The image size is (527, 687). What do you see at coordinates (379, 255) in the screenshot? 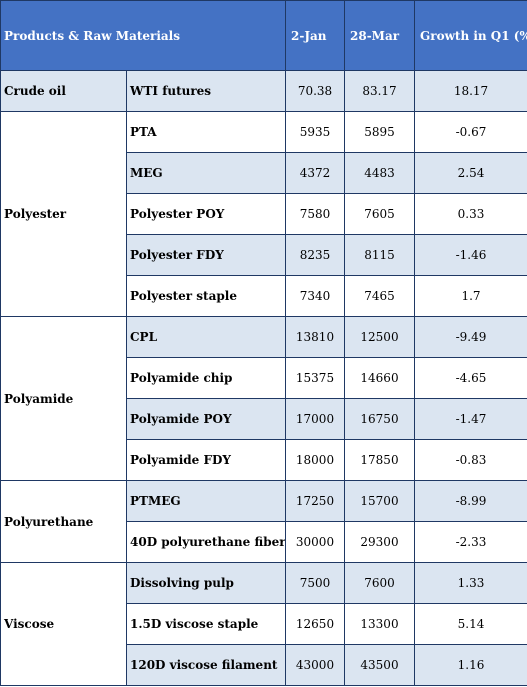
I see `mar-value: 8115` at bounding box center [379, 255].